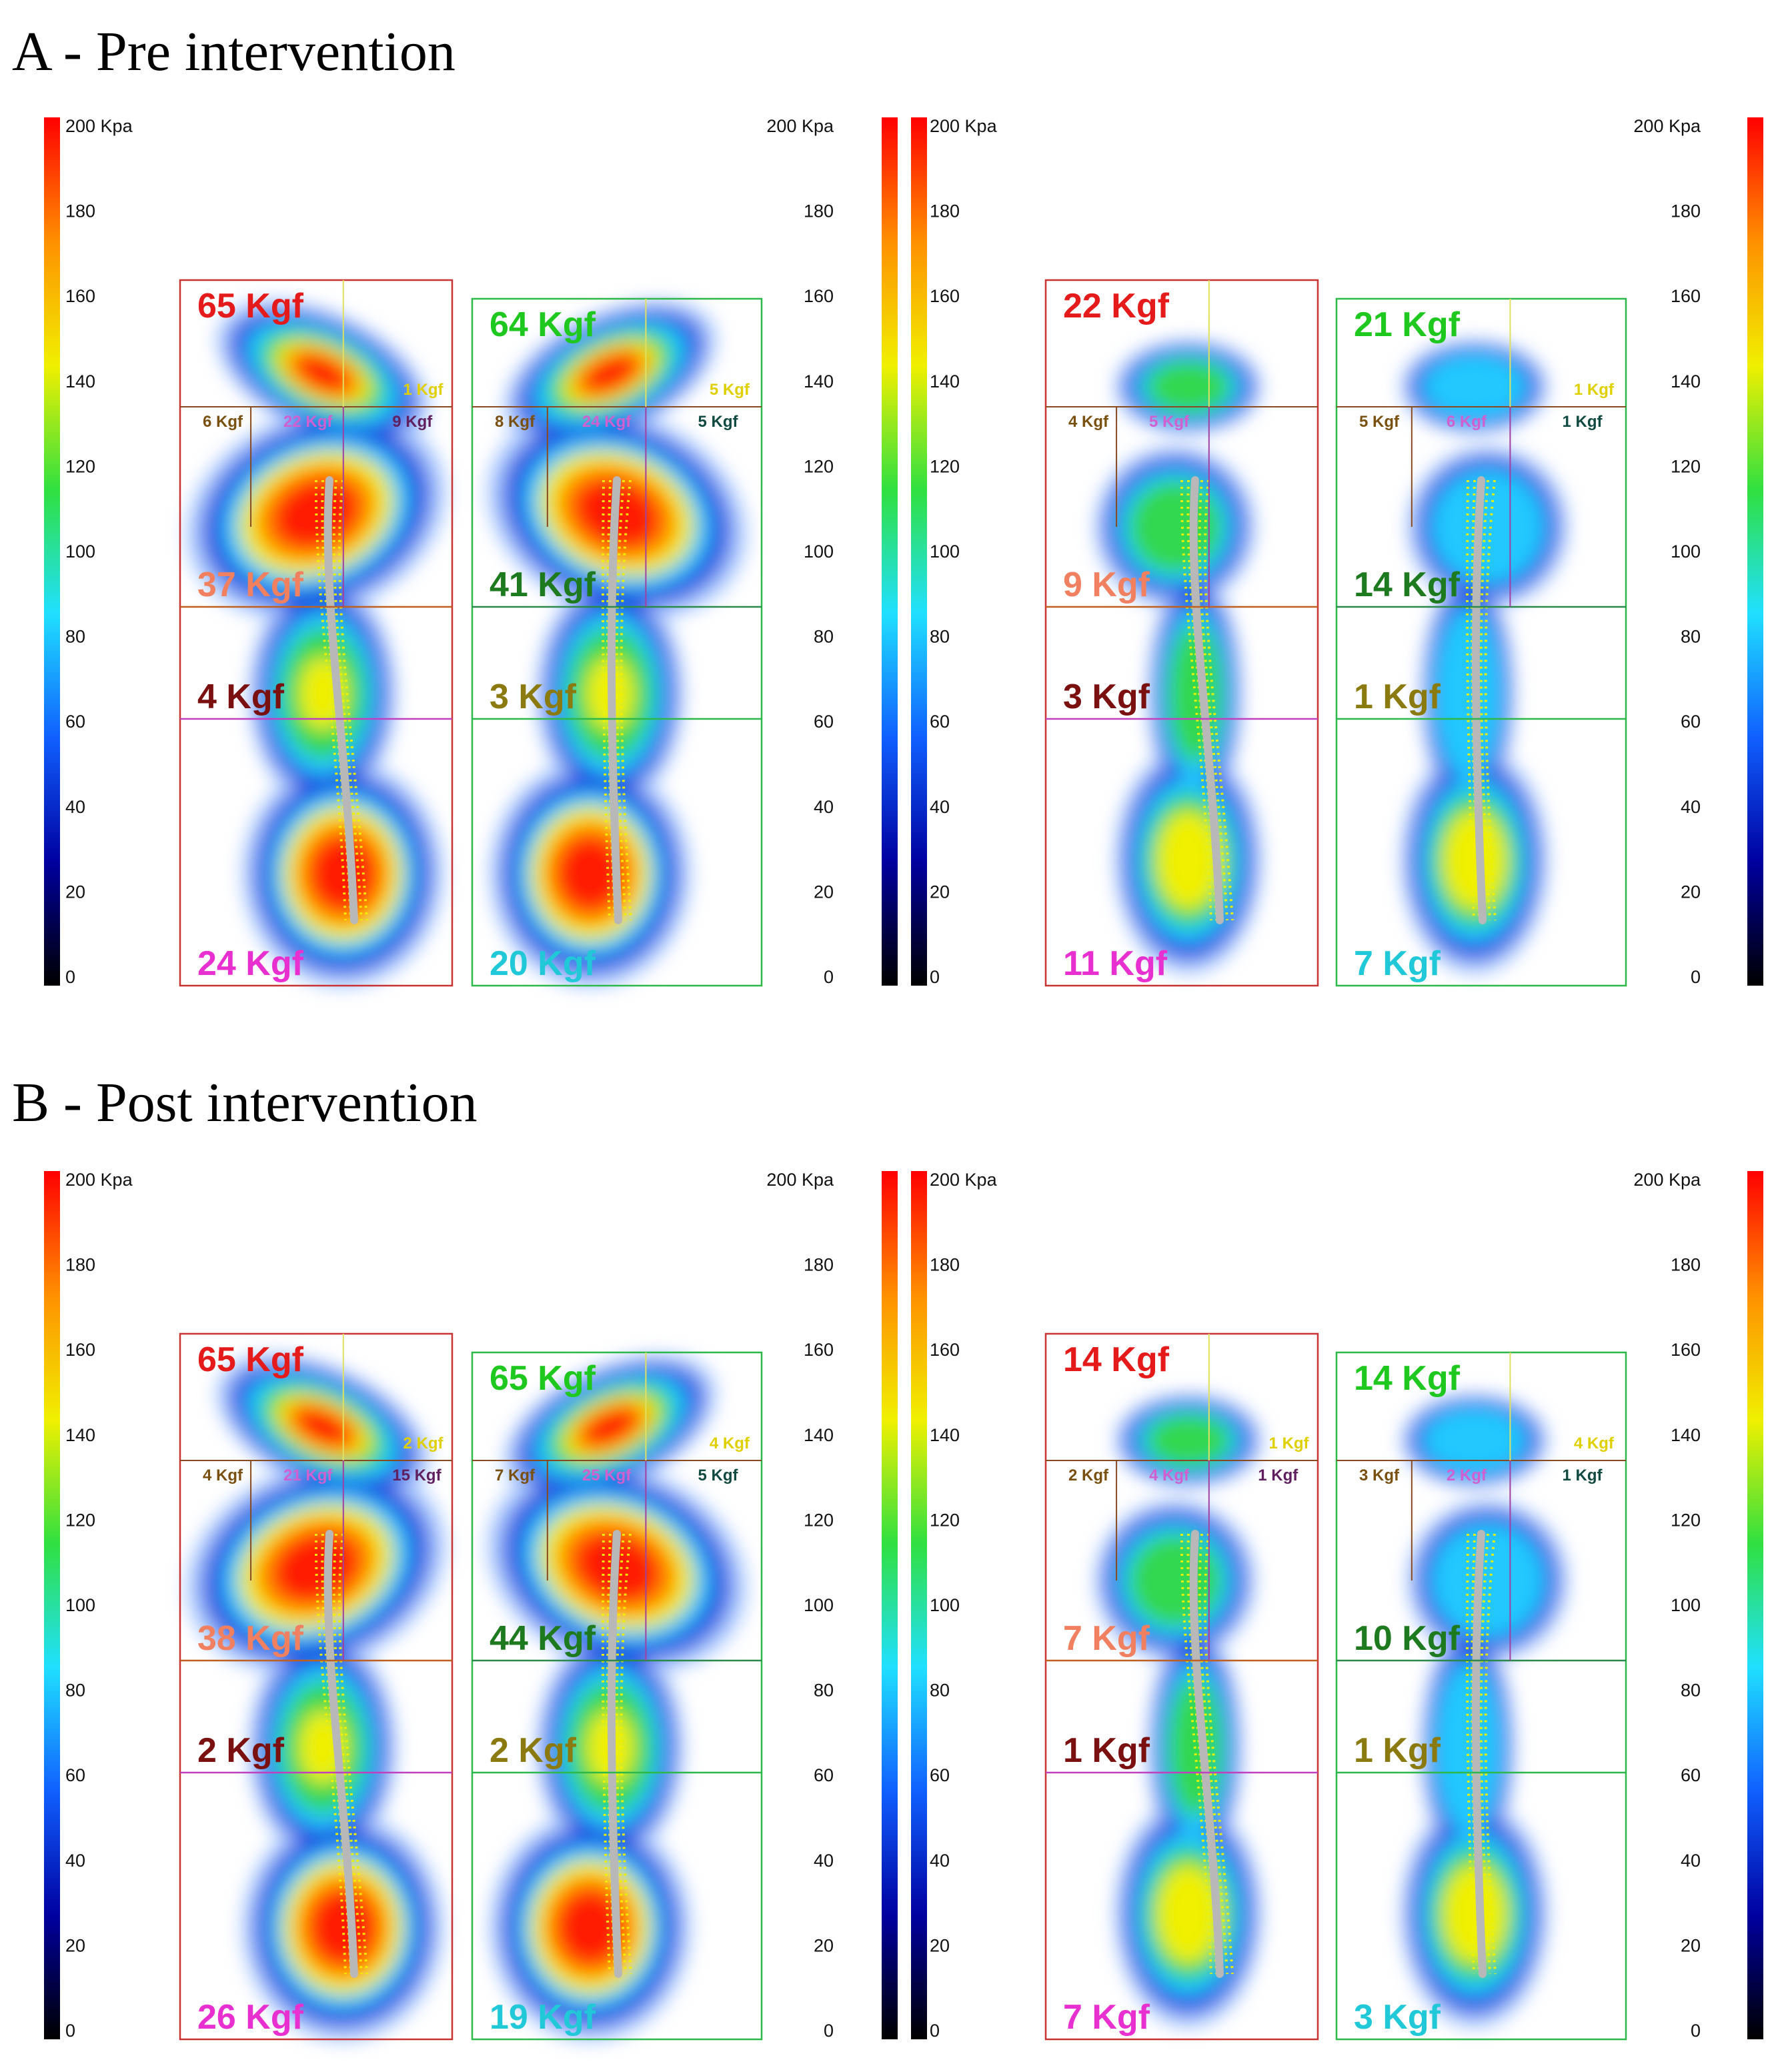 This screenshot has height=2072, width=1784. What do you see at coordinates (1594, 390) in the screenshot?
I see `toe-subregion-label: 1 Kgf` at bounding box center [1594, 390].